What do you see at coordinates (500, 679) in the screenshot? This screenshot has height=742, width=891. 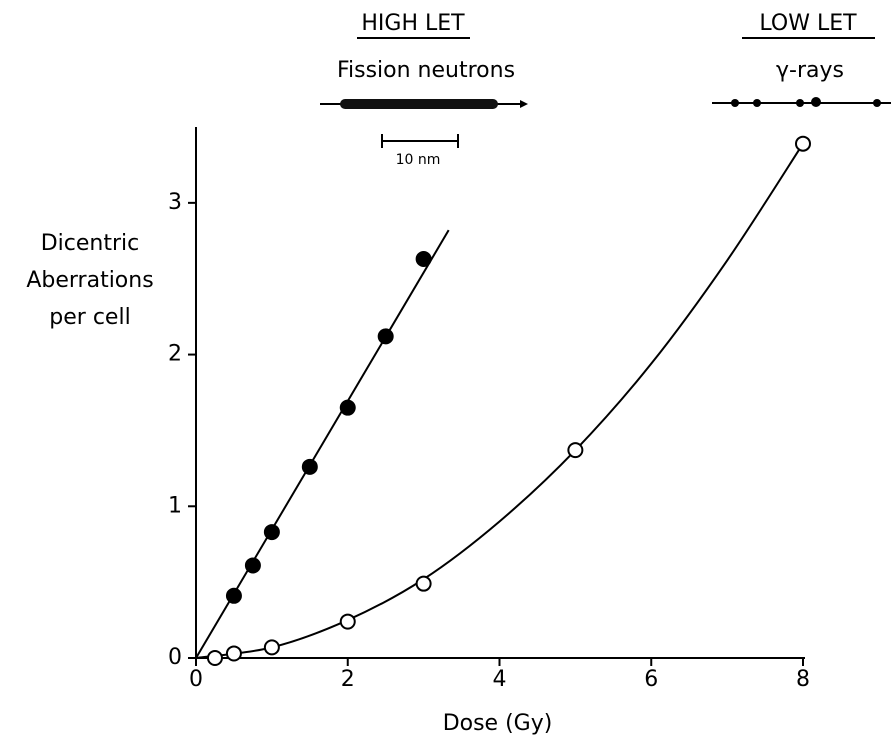 I see `x-tick-label: 4` at bounding box center [500, 679].